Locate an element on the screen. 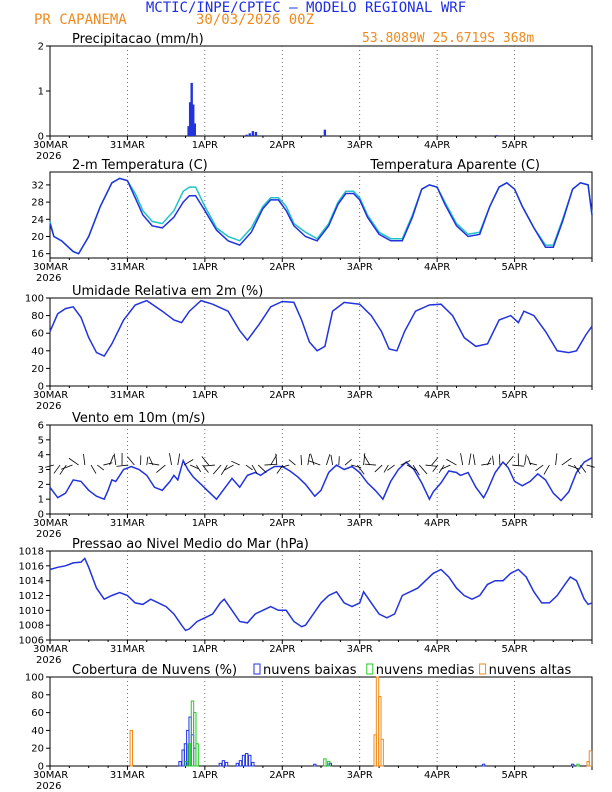 Image resolution: width=612 pixels, height=792 pixels. clouds-xtick-label: 1APR is located at coordinates (205, 775).